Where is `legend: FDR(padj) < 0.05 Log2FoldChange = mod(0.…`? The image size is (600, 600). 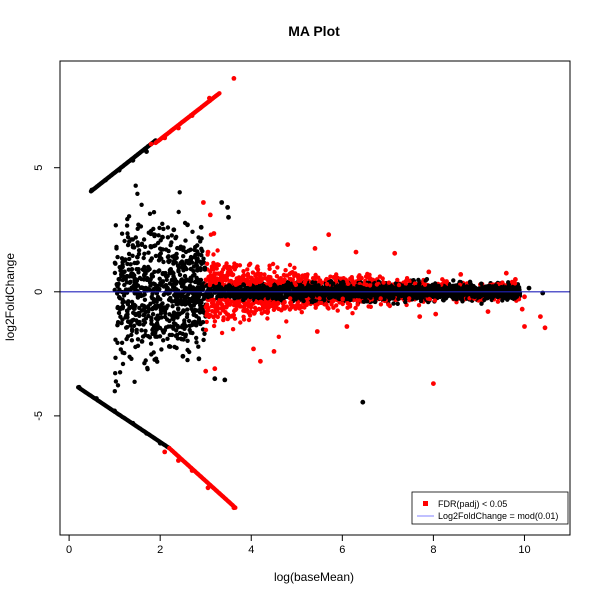
legend: FDR(padj) < 0.05 Log2FoldChange = mod(0.… is located at coordinates (490, 508).